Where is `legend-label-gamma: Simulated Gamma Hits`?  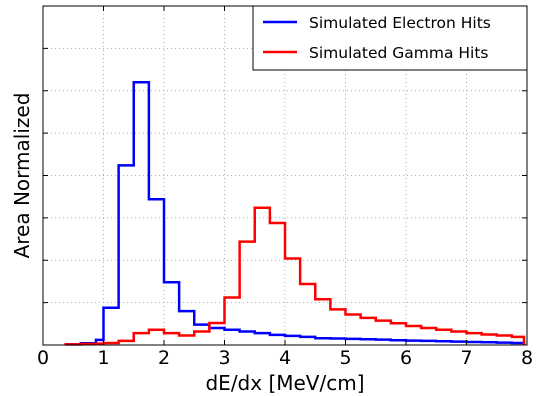
legend-label-gamma: Simulated Gamma Hits is located at coordinates (399, 53).